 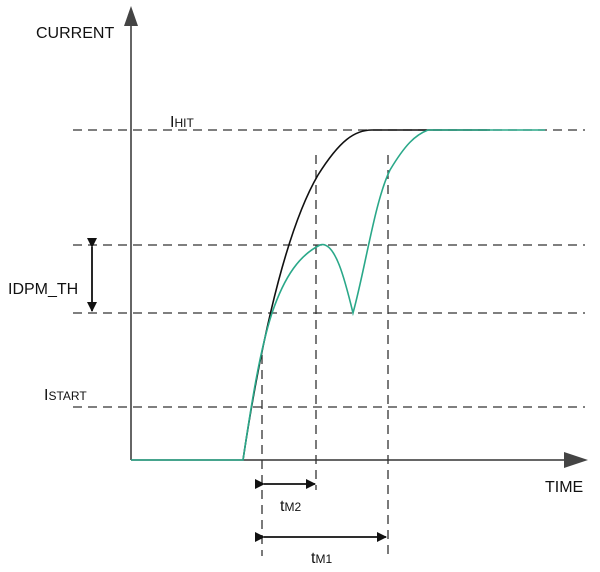 What do you see at coordinates (131, 16) in the screenshot?
I see `y-axis-arrow-icon` at bounding box center [131, 16].